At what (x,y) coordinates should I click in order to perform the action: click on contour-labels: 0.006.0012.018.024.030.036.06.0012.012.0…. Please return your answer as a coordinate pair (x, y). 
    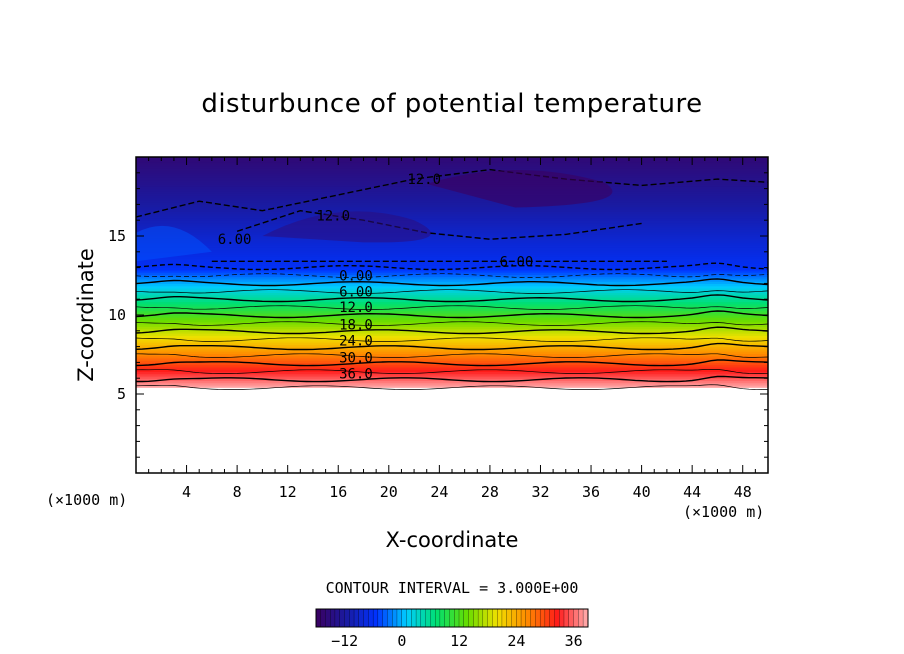
    Looking at the image, I should click on (376, 277).